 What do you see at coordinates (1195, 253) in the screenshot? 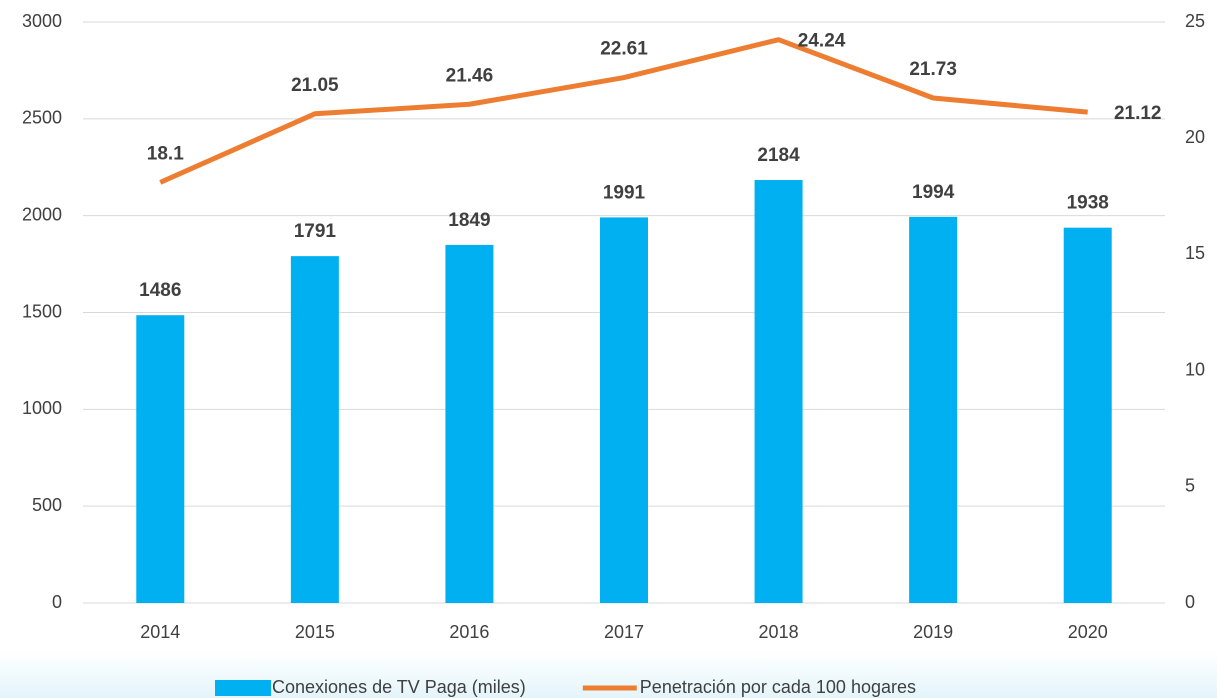
I see `y2-tick-label: 15` at bounding box center [1195, 253].